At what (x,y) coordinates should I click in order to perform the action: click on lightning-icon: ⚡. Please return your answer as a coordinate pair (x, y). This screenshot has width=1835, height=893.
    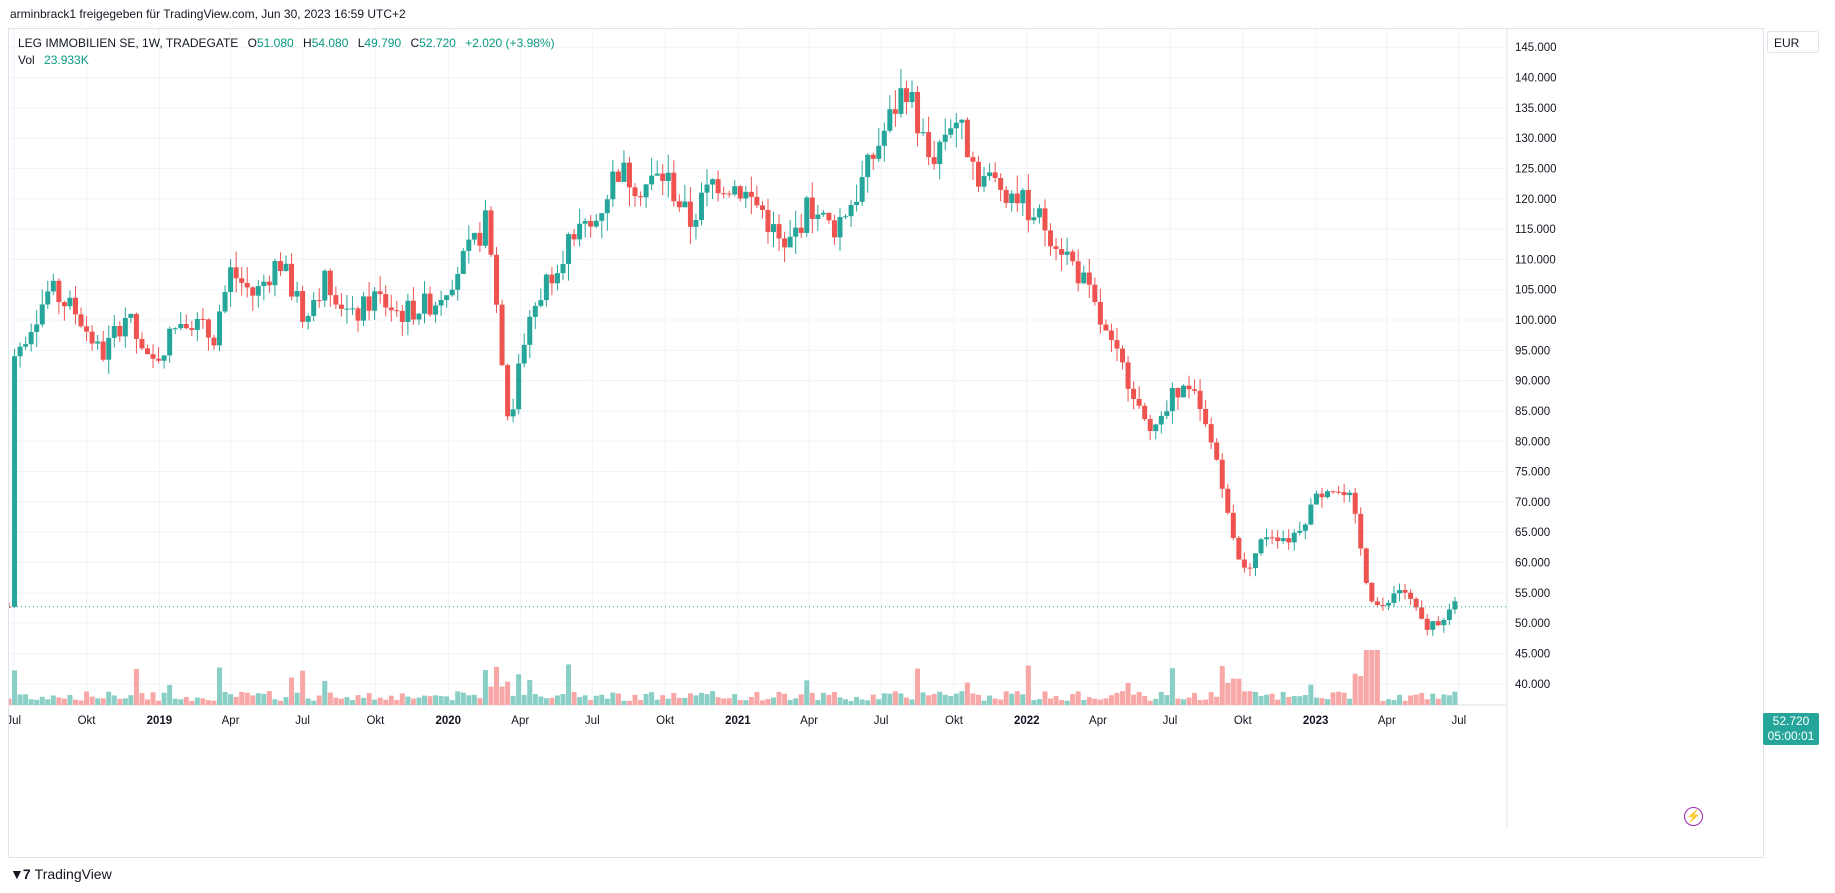
    Looking at the image, I should click on (1693, 816).